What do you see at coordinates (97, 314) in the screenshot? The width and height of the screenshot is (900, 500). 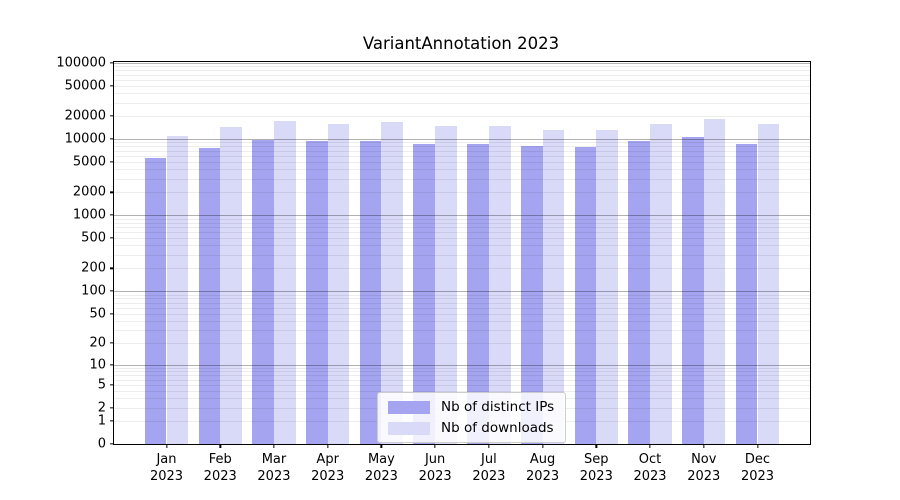 I see `y-tick-label: 50` at bounding box center [97, 314].